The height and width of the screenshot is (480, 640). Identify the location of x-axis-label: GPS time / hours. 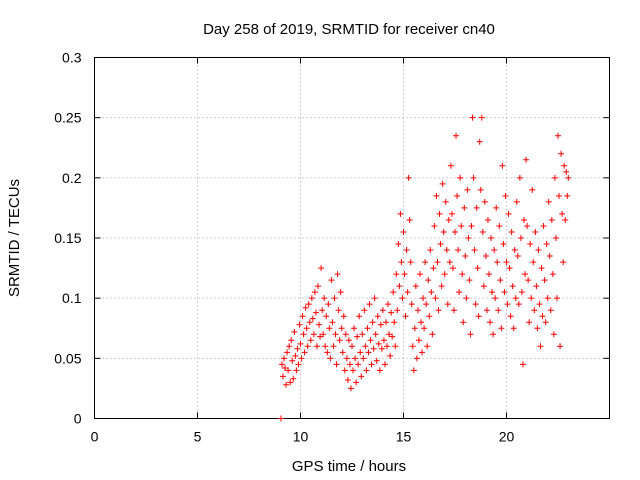
(349, 466).